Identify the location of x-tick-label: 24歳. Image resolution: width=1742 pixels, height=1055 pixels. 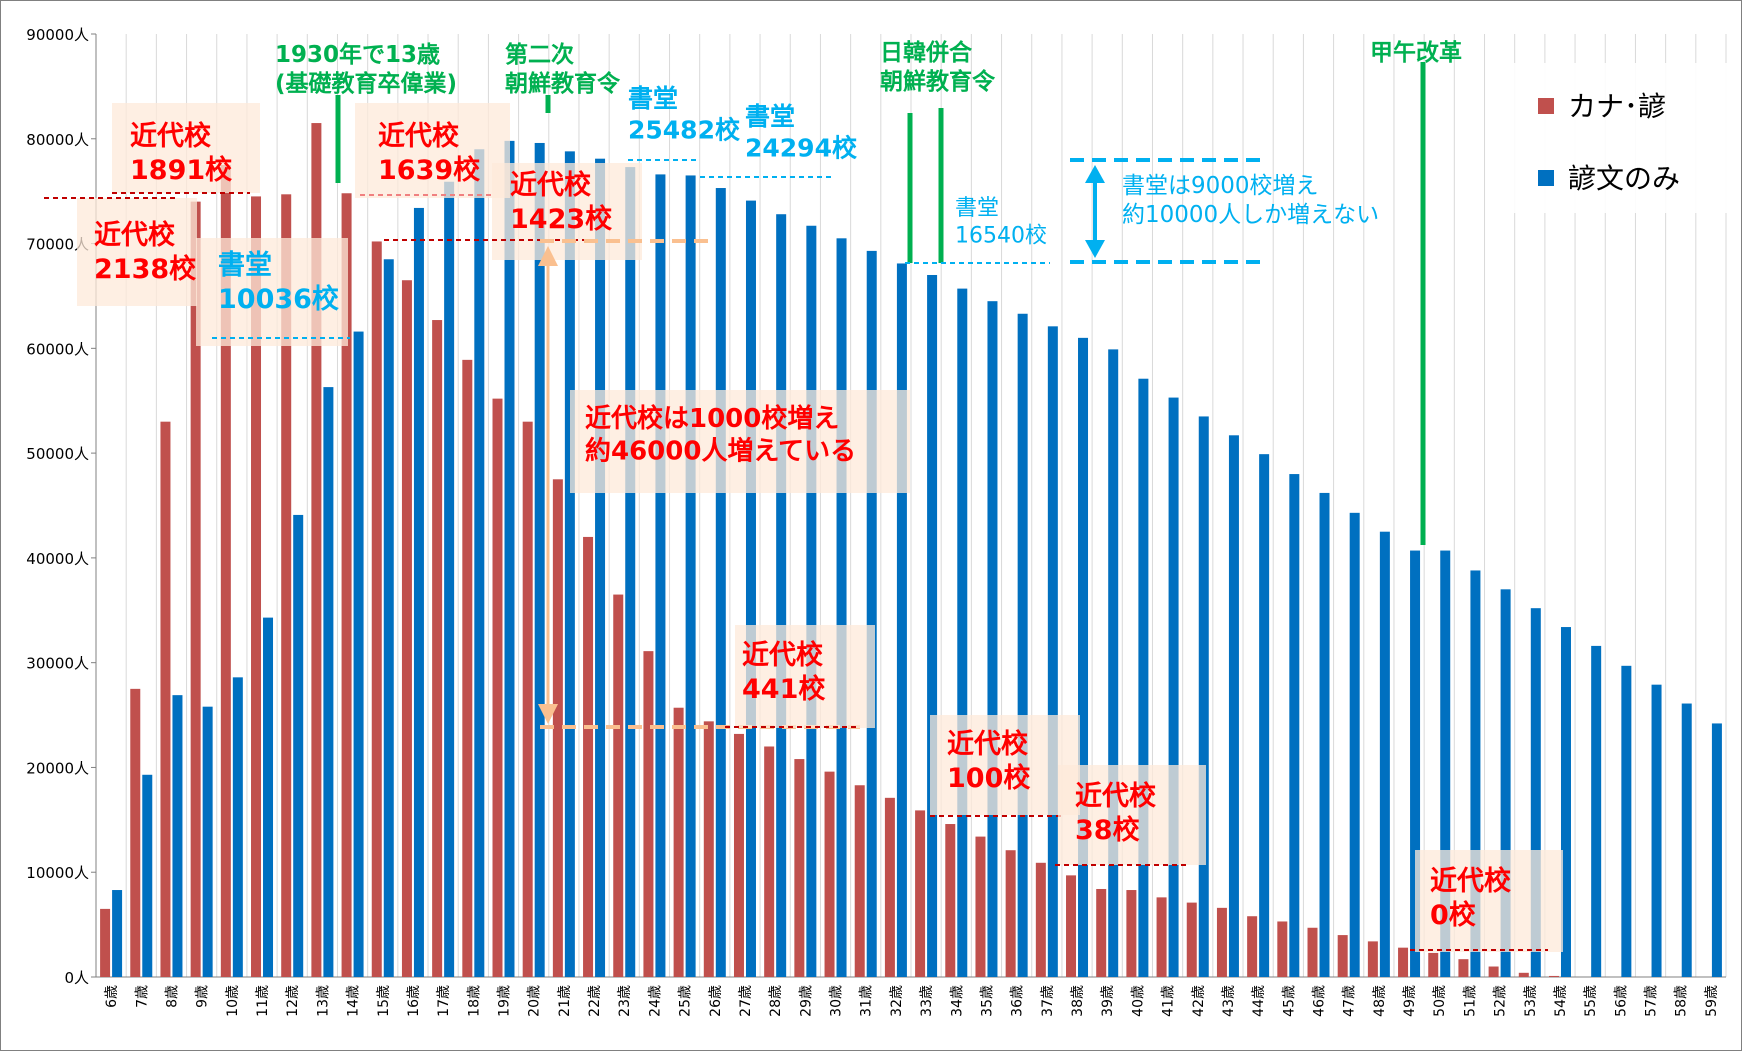
(655, 1001).